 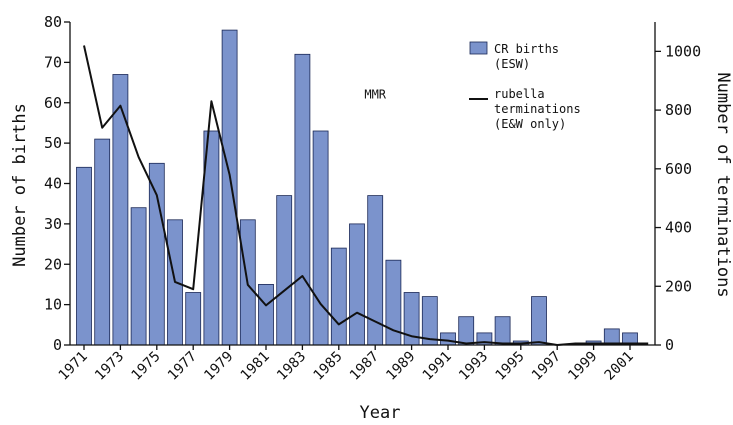 What do you see at coordinates (320, 238) in the screenshot?
I see `bar-1984` at bounding box center [320, 238].